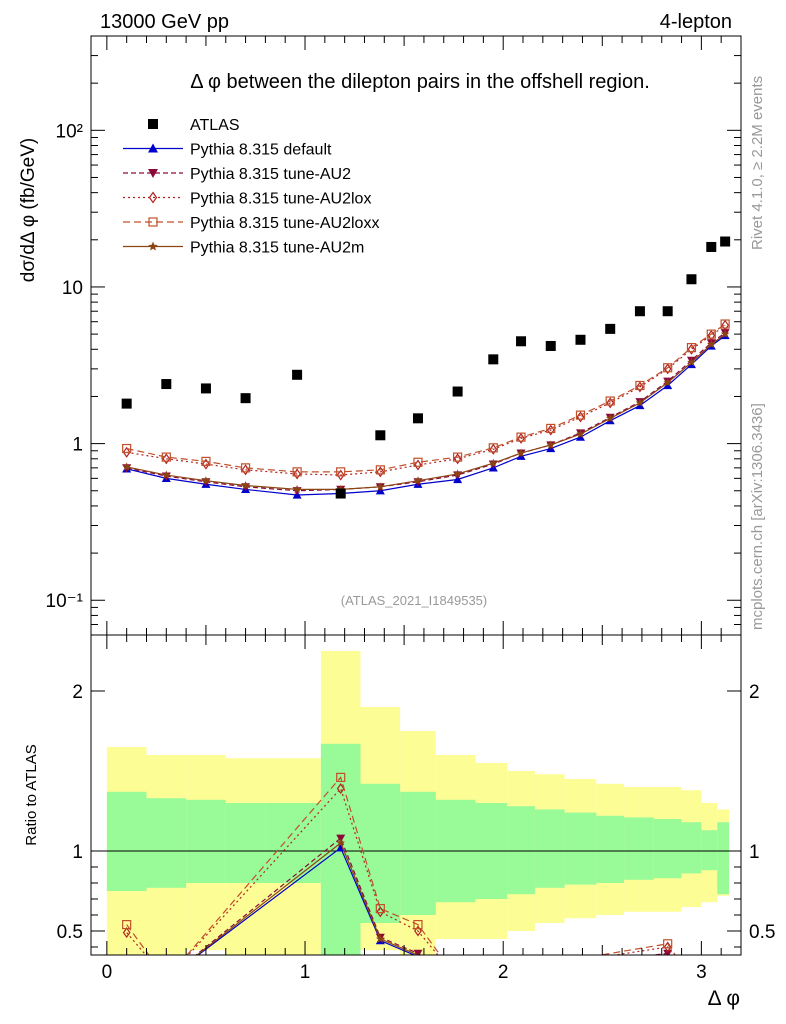  I want to click on ratio-series-layer, so click(399, 863).